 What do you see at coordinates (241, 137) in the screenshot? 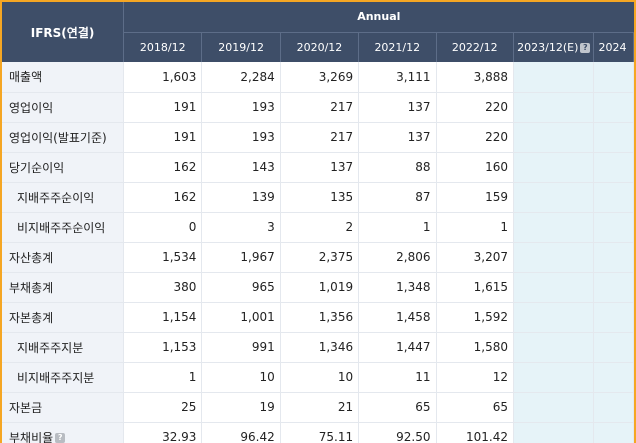
I see `value-cell: 193` at bounding box center [241, 137].